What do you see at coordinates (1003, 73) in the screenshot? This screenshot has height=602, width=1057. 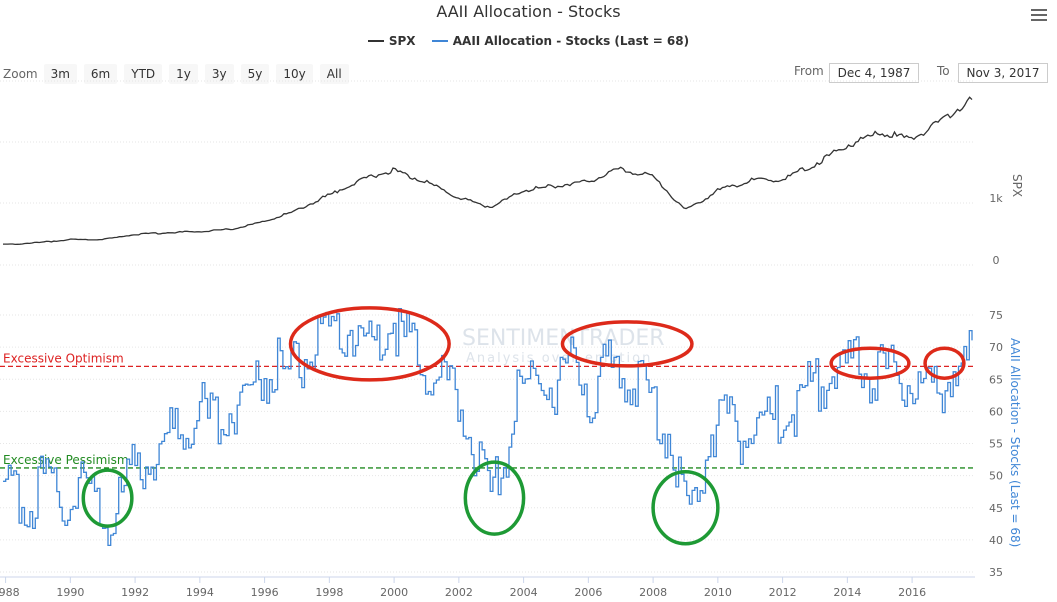 I see `range-to-input: Nov 3, 2017` at bounding box center [1003, 73].